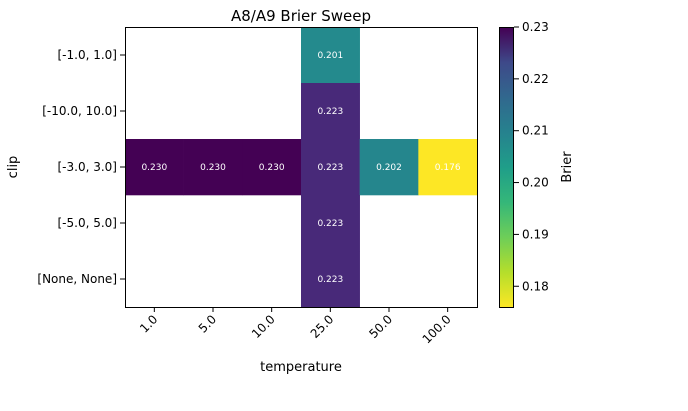  What do you see at coordinates (301, 367) in the screenshot?
I see `x-axis-label: temperature` at bounding box center [301, 367].